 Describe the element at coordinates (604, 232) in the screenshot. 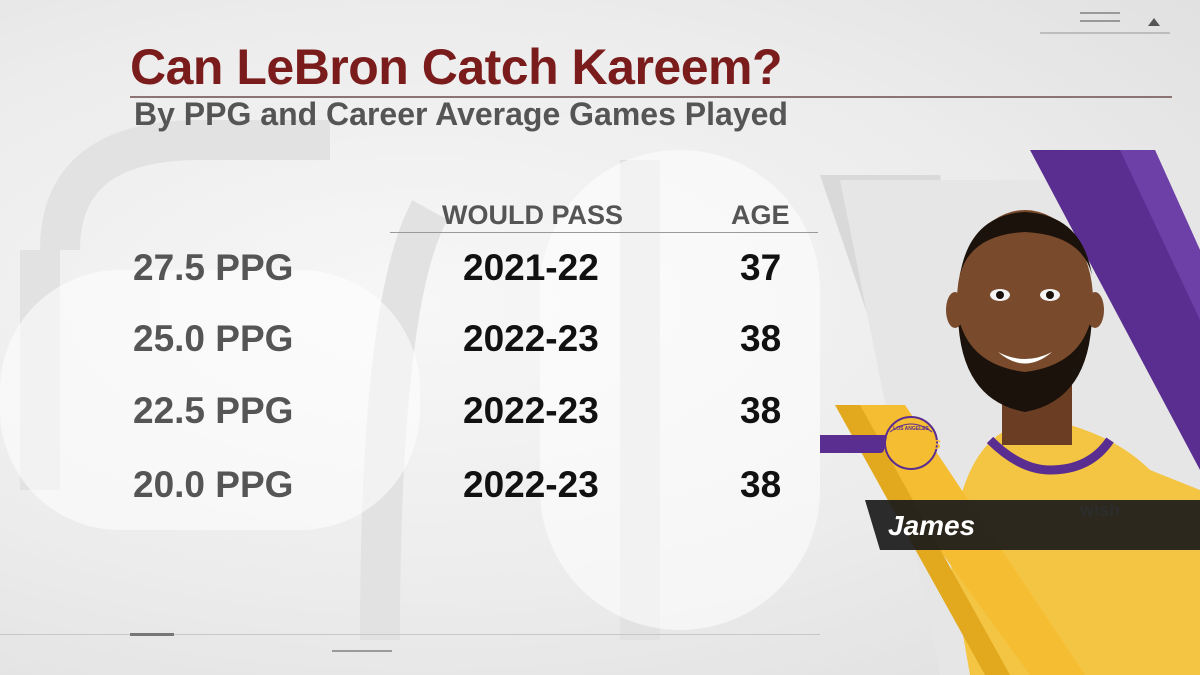

I see `header-divider` at that location.